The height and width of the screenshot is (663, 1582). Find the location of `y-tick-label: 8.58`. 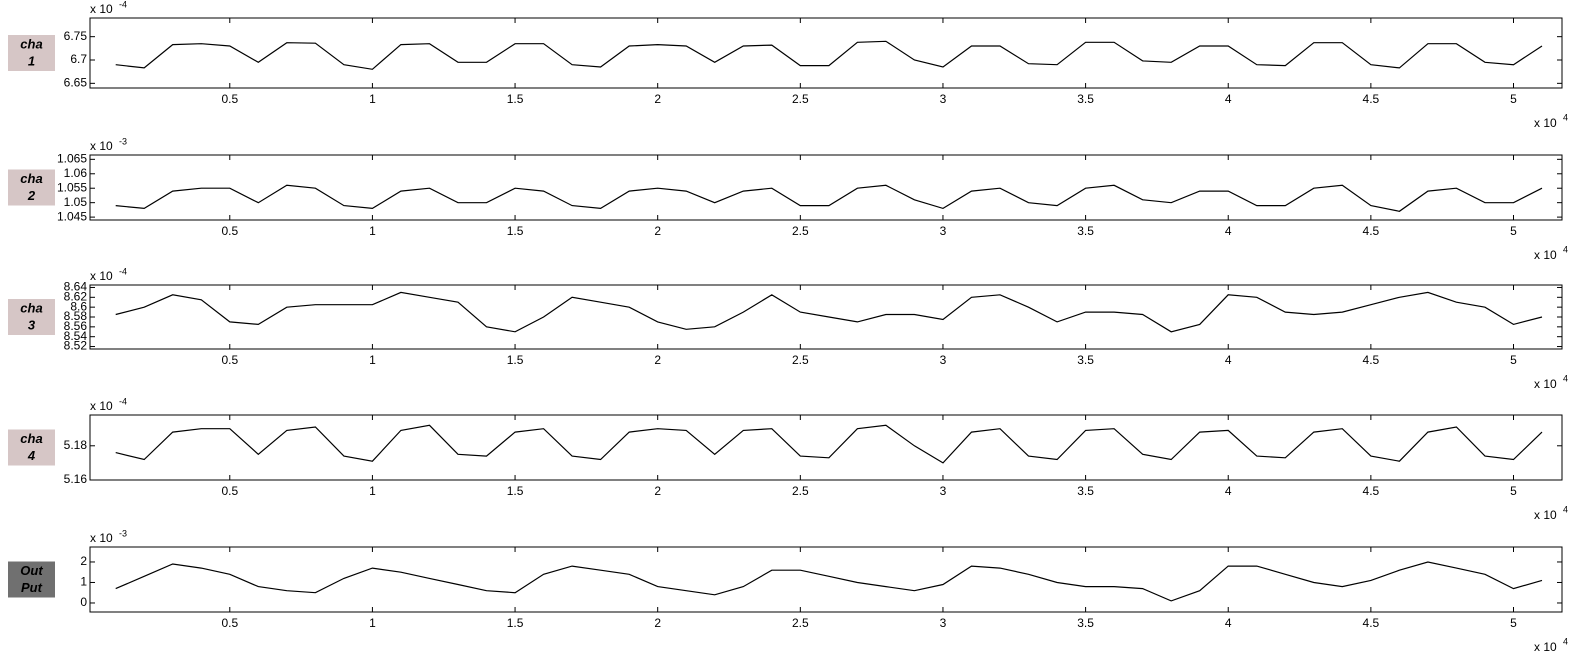

y-tick-label: 8.58 is located at coordinates (76, 316).